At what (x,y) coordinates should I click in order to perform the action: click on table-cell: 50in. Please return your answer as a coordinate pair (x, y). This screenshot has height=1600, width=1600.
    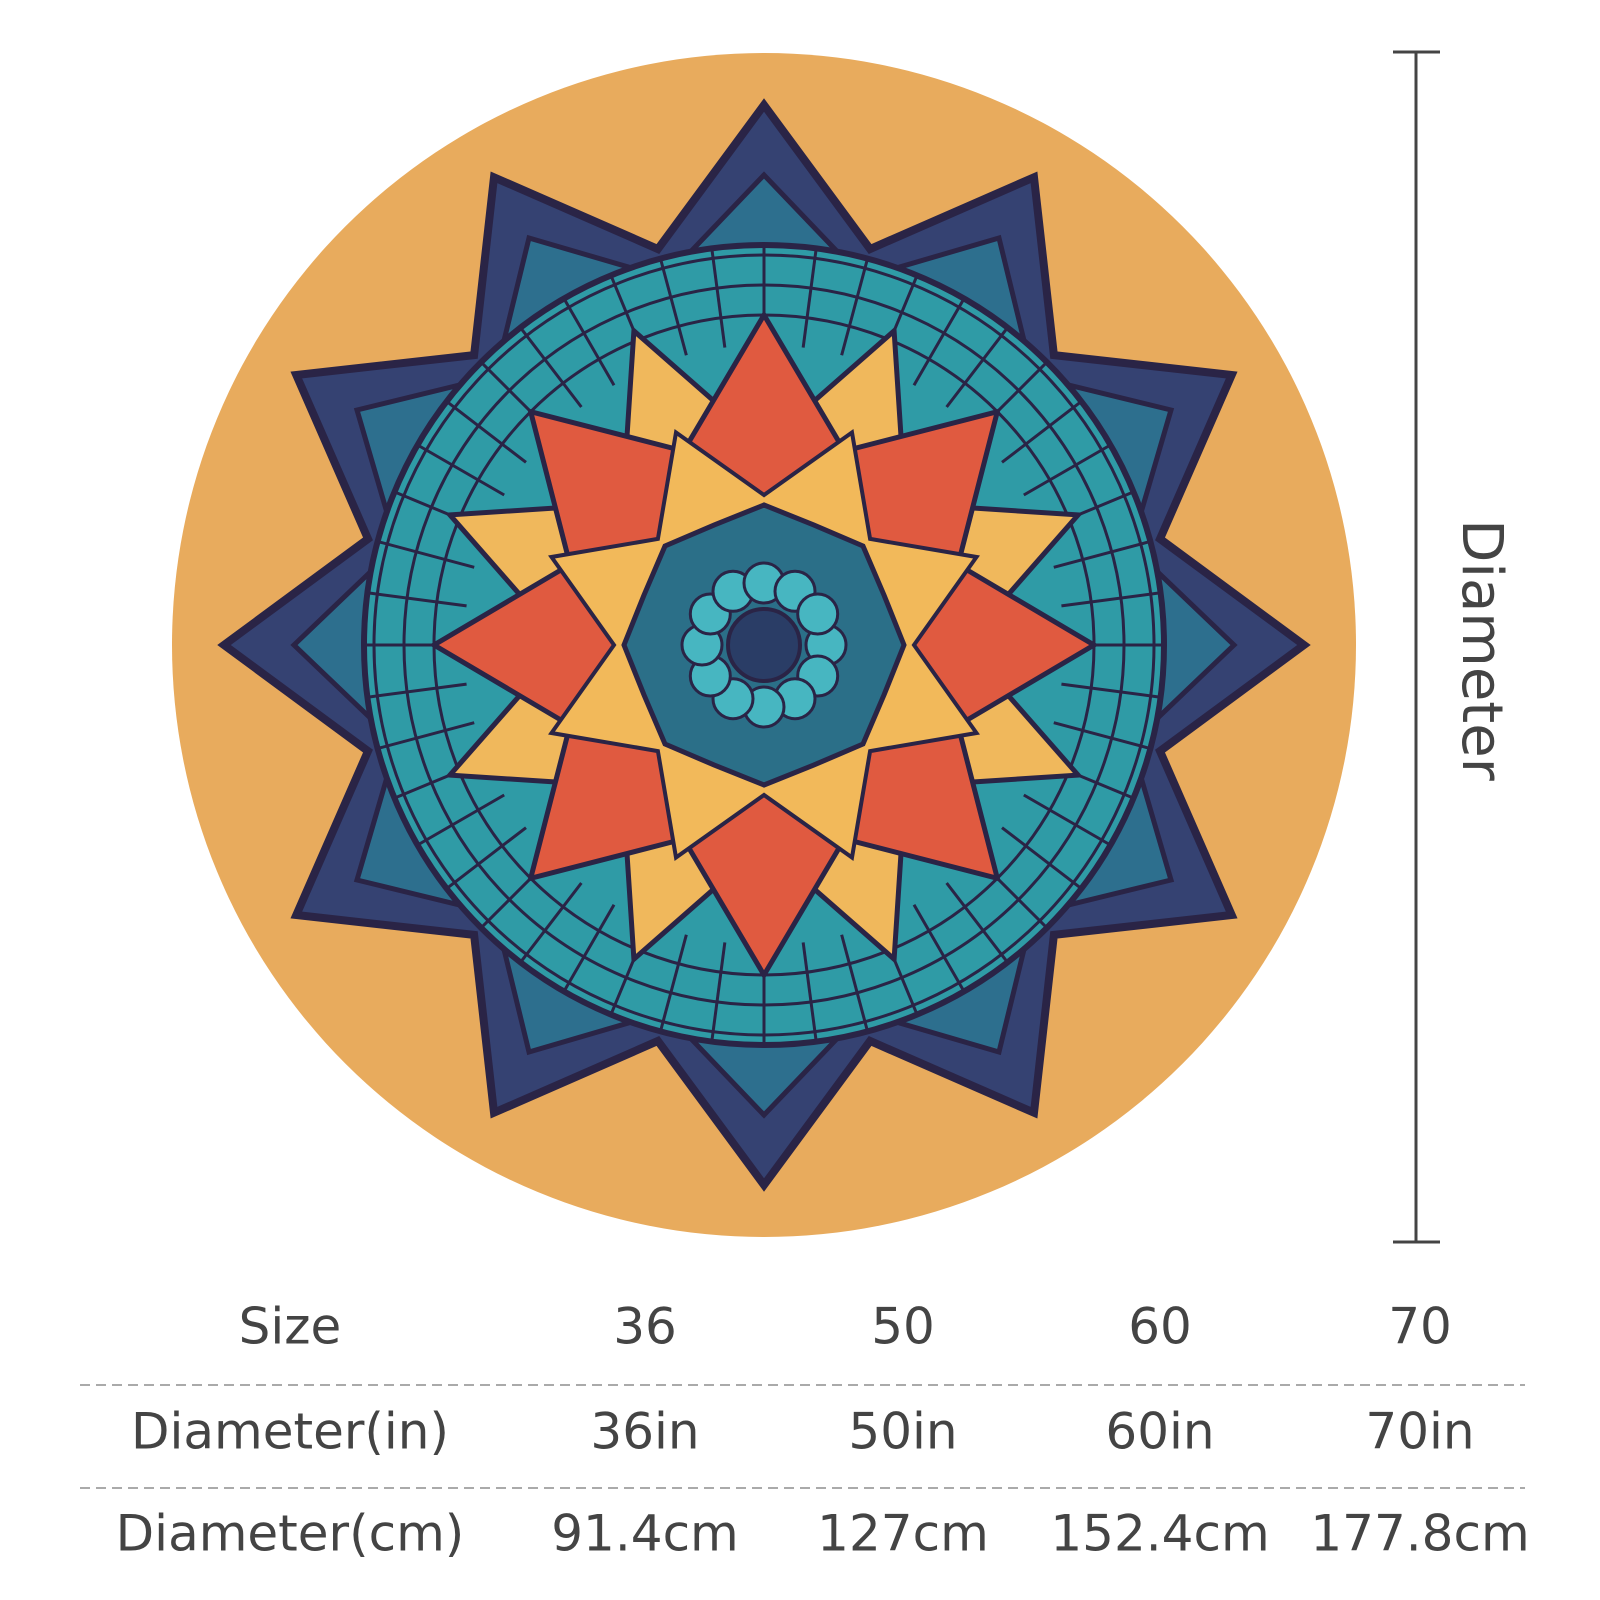
    Looking at the image, I should click on (902, 1432).